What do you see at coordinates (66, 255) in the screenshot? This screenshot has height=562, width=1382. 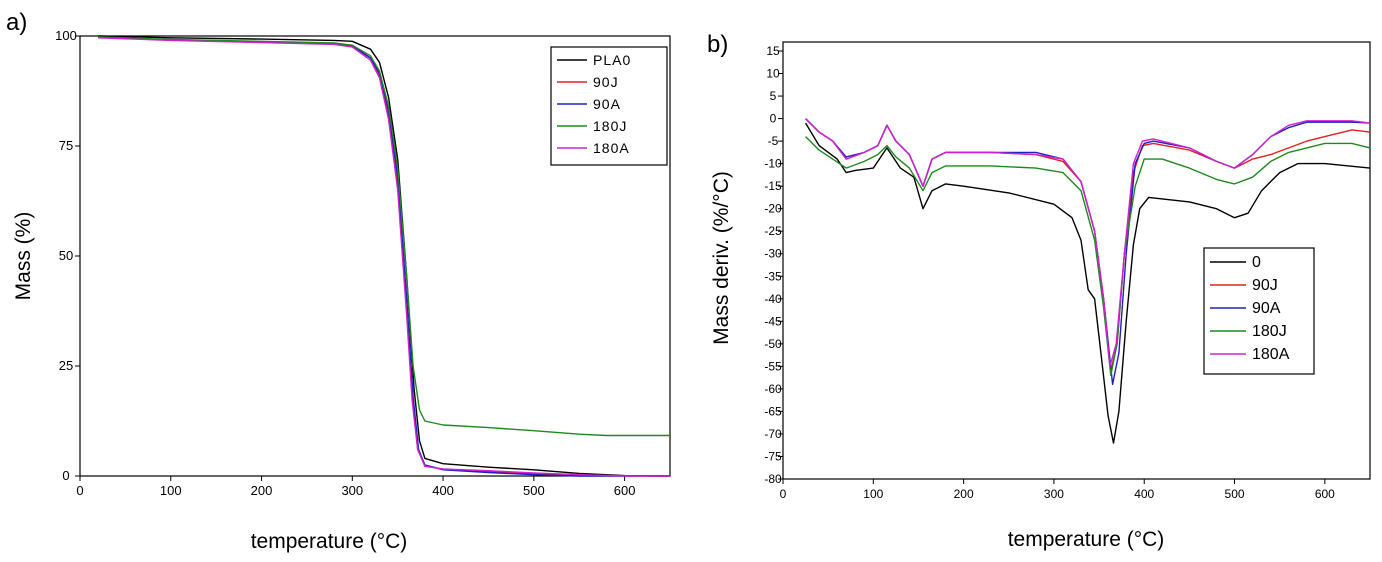 I see `y-tick-label: 50` at bounding box center [66, 255].